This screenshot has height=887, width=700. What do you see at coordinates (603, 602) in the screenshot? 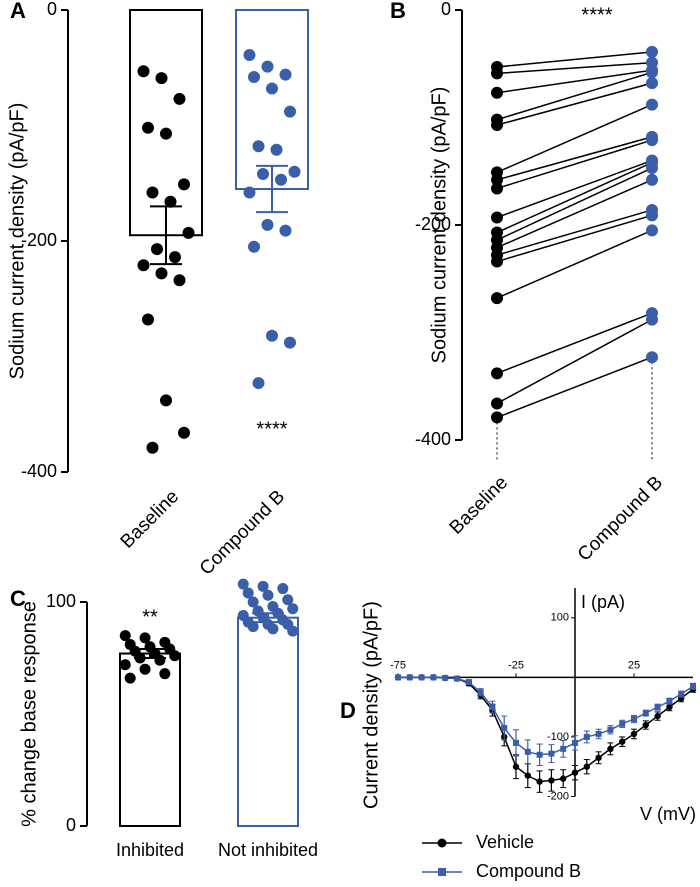
I see `y-axis-title: I (pA)` at bounding box center [603, 602].